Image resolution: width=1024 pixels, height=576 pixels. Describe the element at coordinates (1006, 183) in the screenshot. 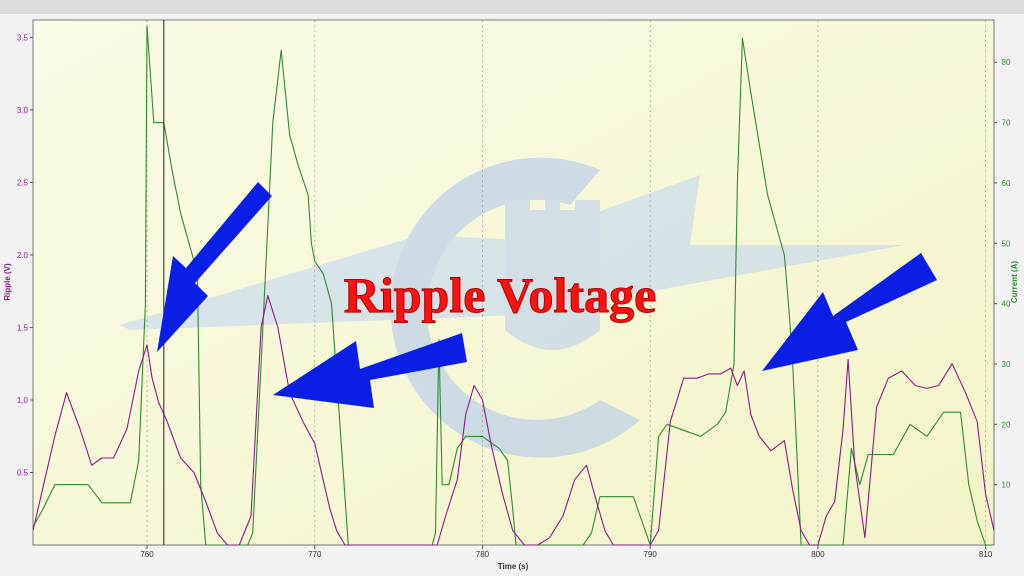

I see `y-right-tick-label: 60` at that location.